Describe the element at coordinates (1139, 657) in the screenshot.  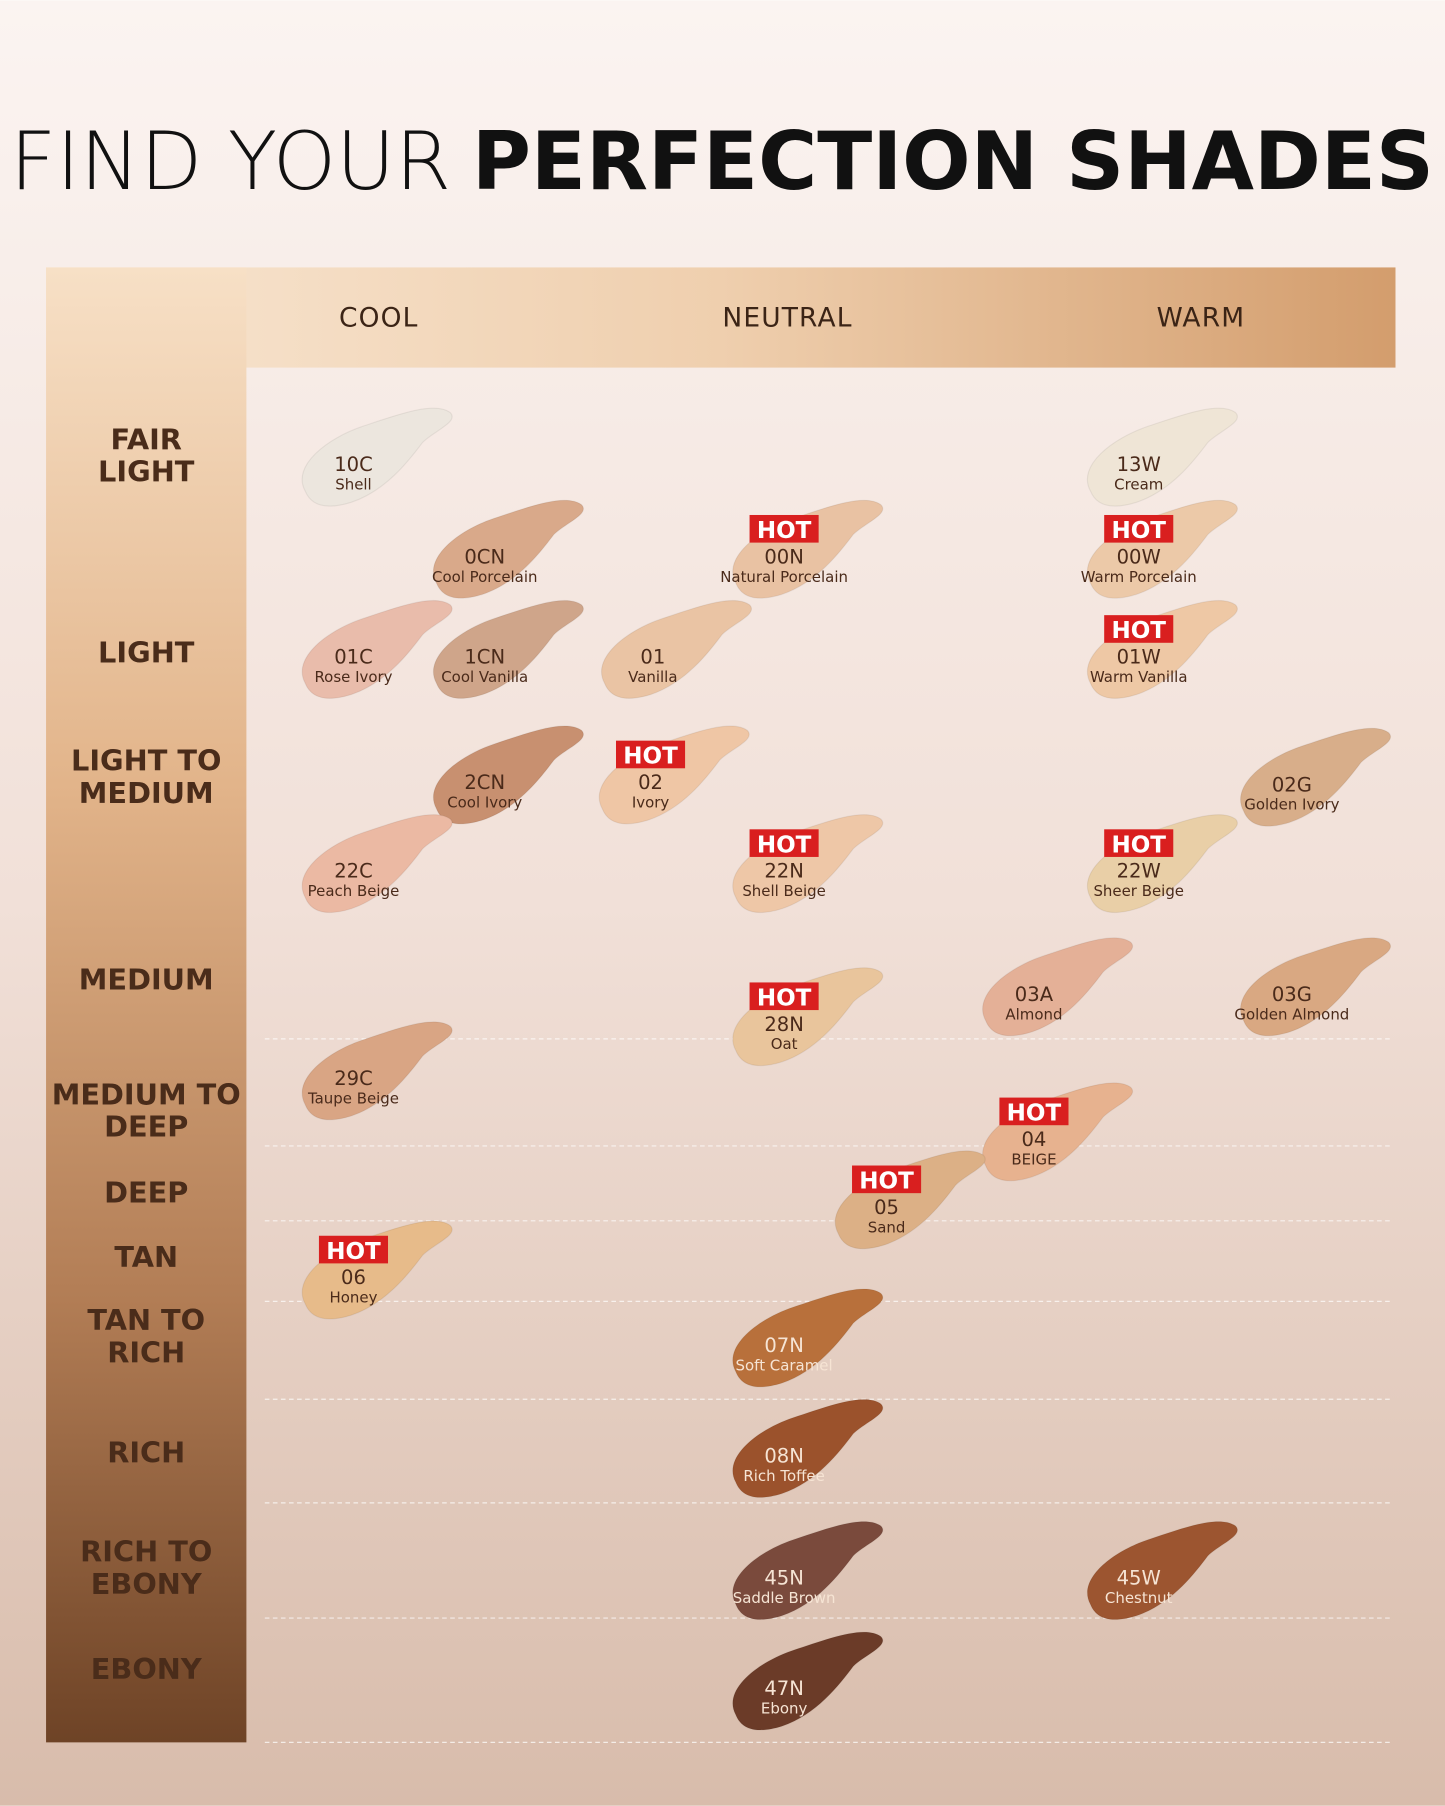
I see `shade-code: 01W` at that location.